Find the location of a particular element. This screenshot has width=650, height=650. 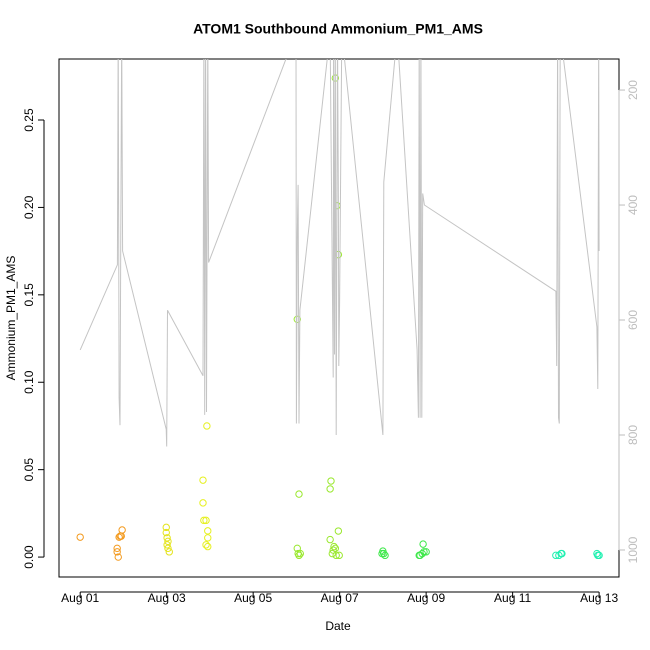

y-tick-label: 0.00 is located at coordinates (29, 557).